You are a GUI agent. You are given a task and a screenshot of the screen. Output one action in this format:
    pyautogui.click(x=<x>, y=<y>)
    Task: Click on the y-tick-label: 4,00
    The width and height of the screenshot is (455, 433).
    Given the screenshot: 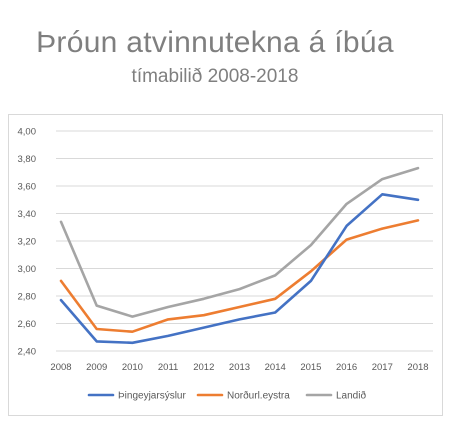 What is the action you would take?
    pyautogui.click(x=27, y=132)
    